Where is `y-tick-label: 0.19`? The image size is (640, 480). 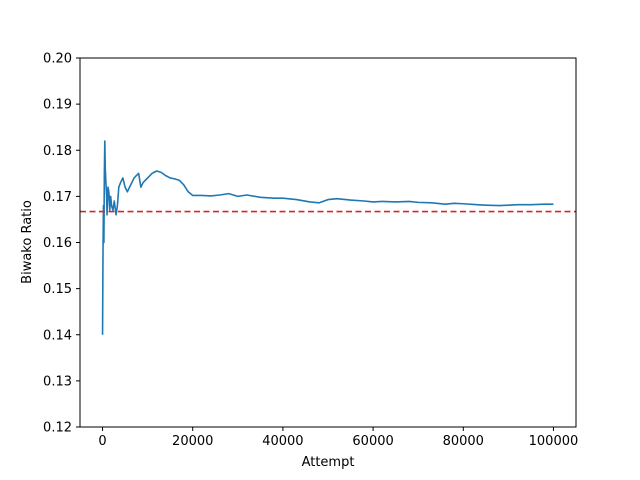
y-tick-label: 0.19 is located at coordinates (57, 105).